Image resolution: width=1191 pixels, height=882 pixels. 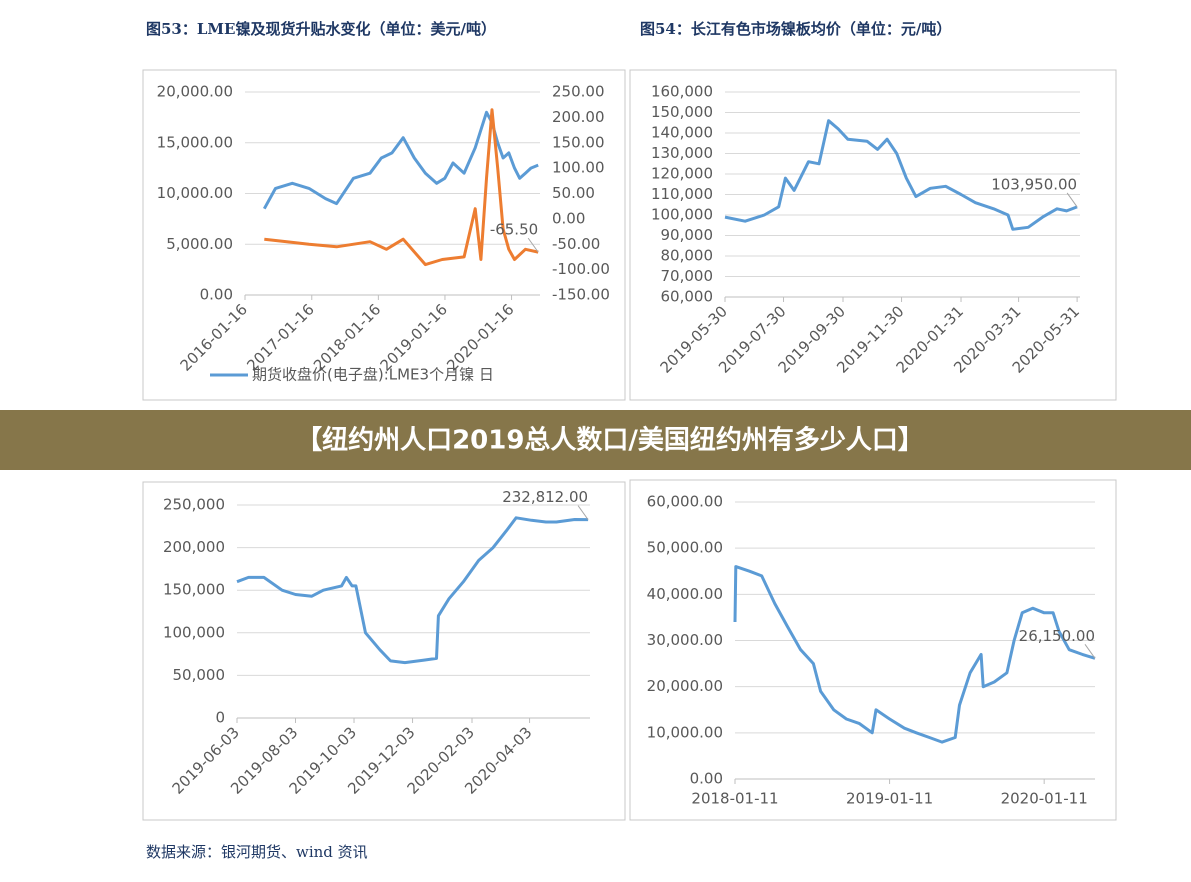 What do you see at coordinates (687, 235) in the screenshot?
I see `y-tick-label: 90,000` at bounding box center [687, 235].